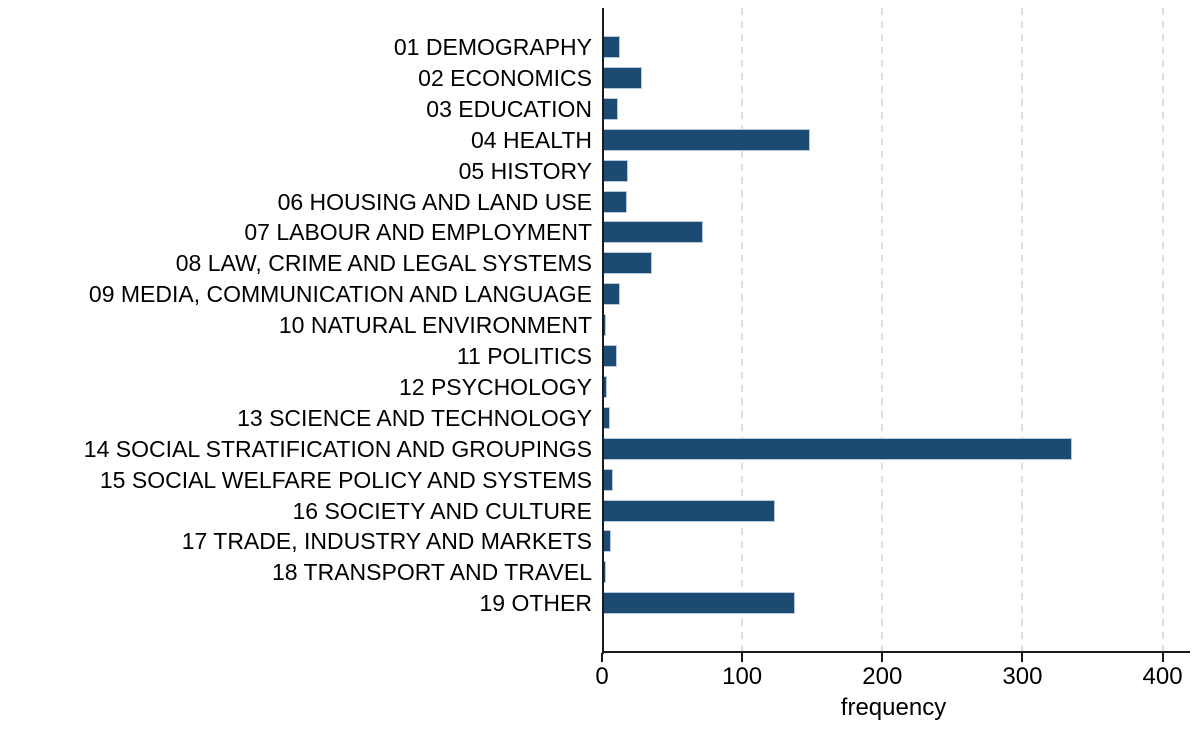 This screenshot has width=1200, height=730. What do you see at coordinates (603, 331) in the screenshot?
I see `y-axis-line` at bounding box center [603, 331].